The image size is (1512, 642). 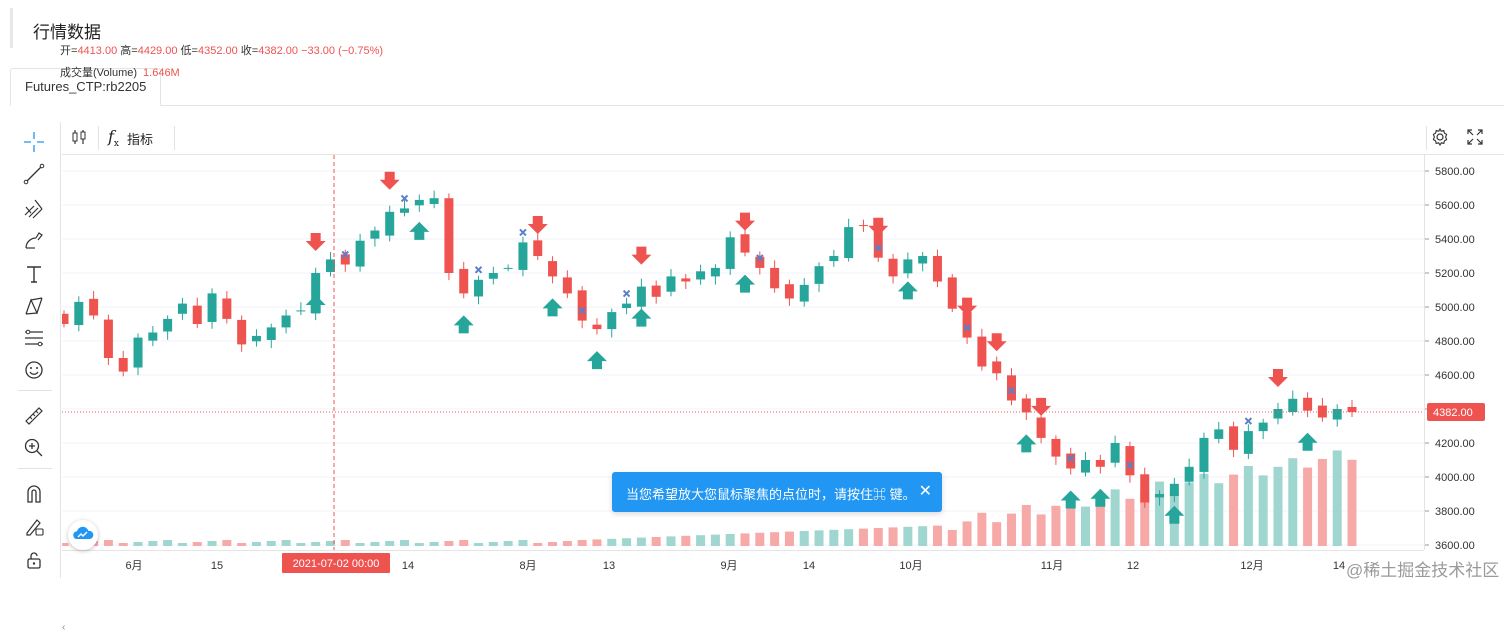 What do you see at coordinates (34, 338) in the screenshot?
I see `projection-icon` at bounding box center [34, 338].